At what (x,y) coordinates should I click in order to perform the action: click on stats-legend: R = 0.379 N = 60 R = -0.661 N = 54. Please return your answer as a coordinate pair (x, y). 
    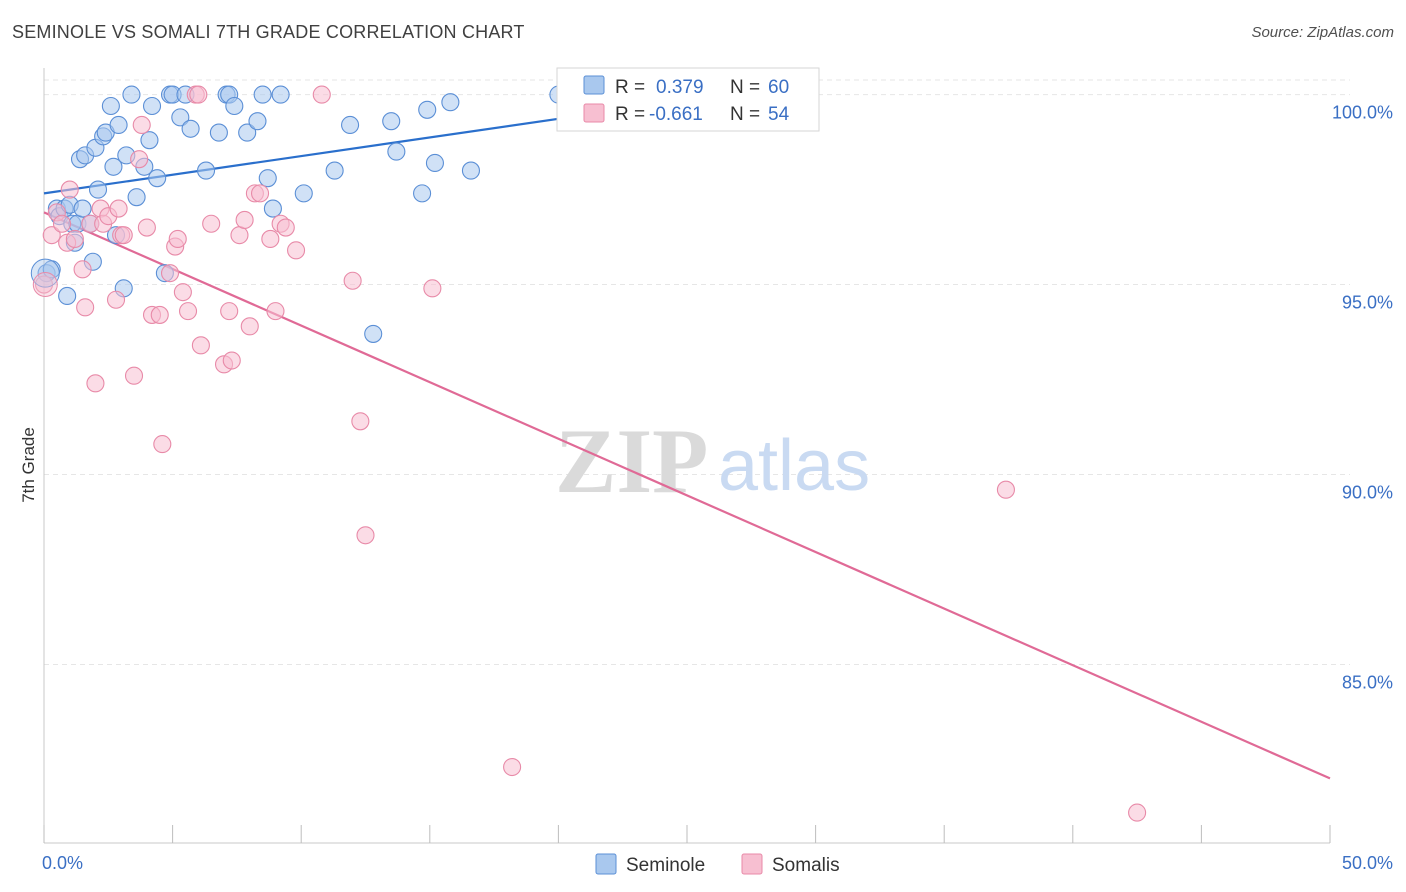
    Looking at the image, I should click on (688, 99).